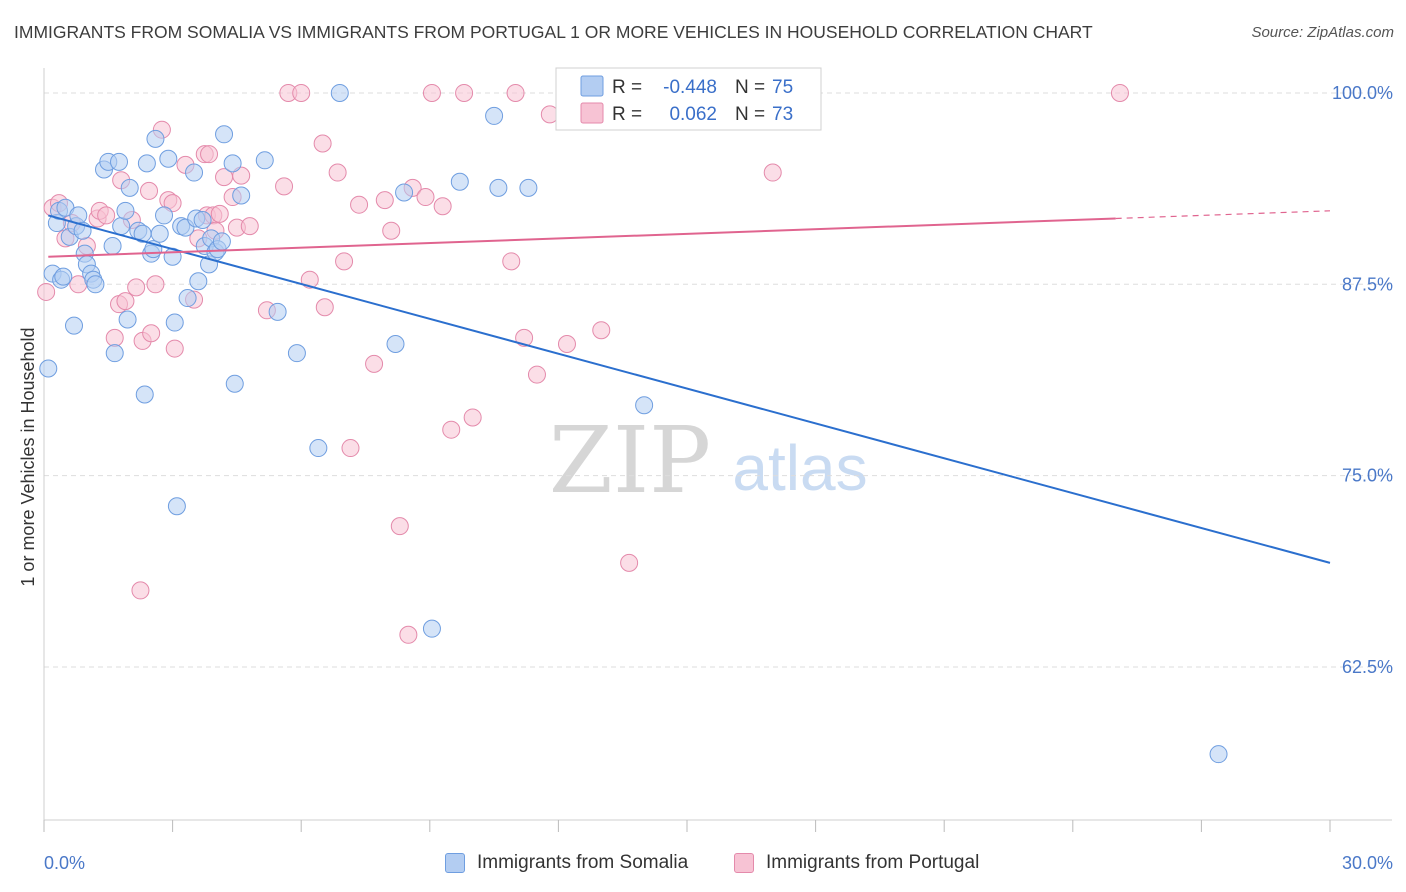 This screenshot has height=892, width=1406. Describe the element at coordinates (592, 86) in the screenshot. I see `stats-legend-swatch-somalia` at that location.